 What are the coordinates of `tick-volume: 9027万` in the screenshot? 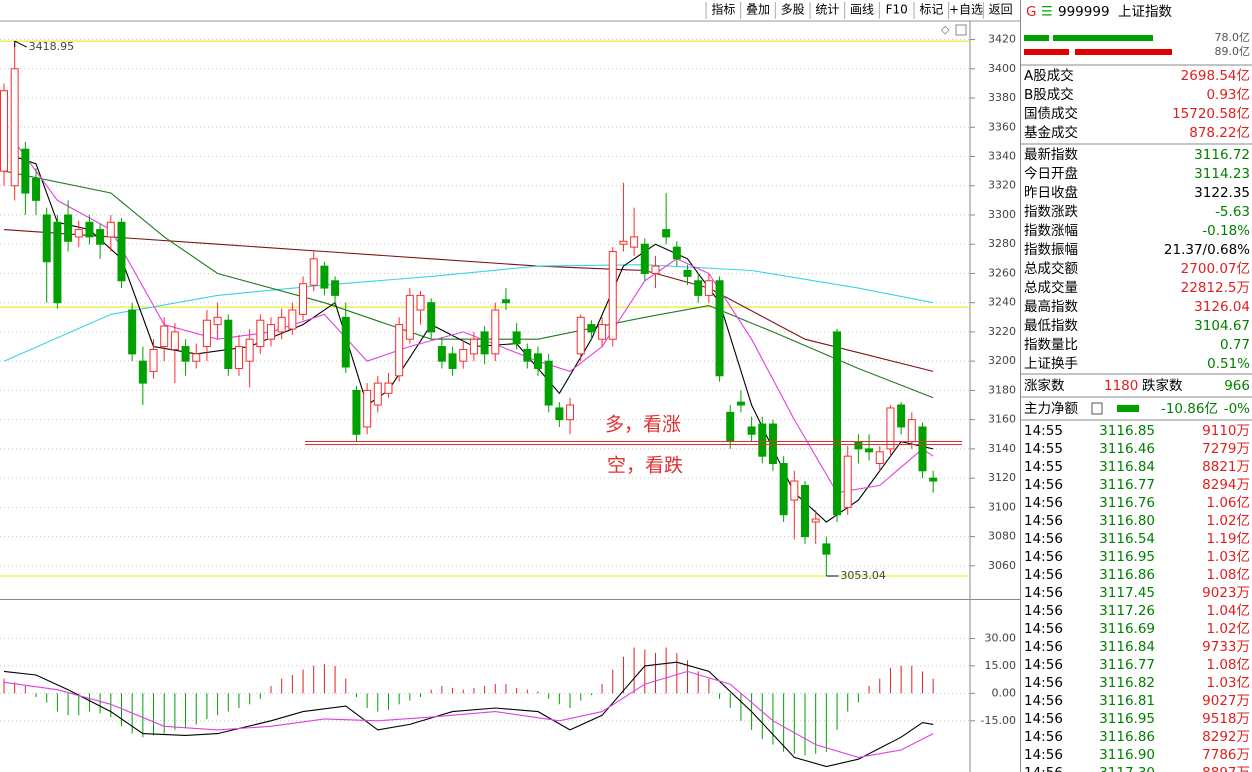 It's located at (1226, 701).